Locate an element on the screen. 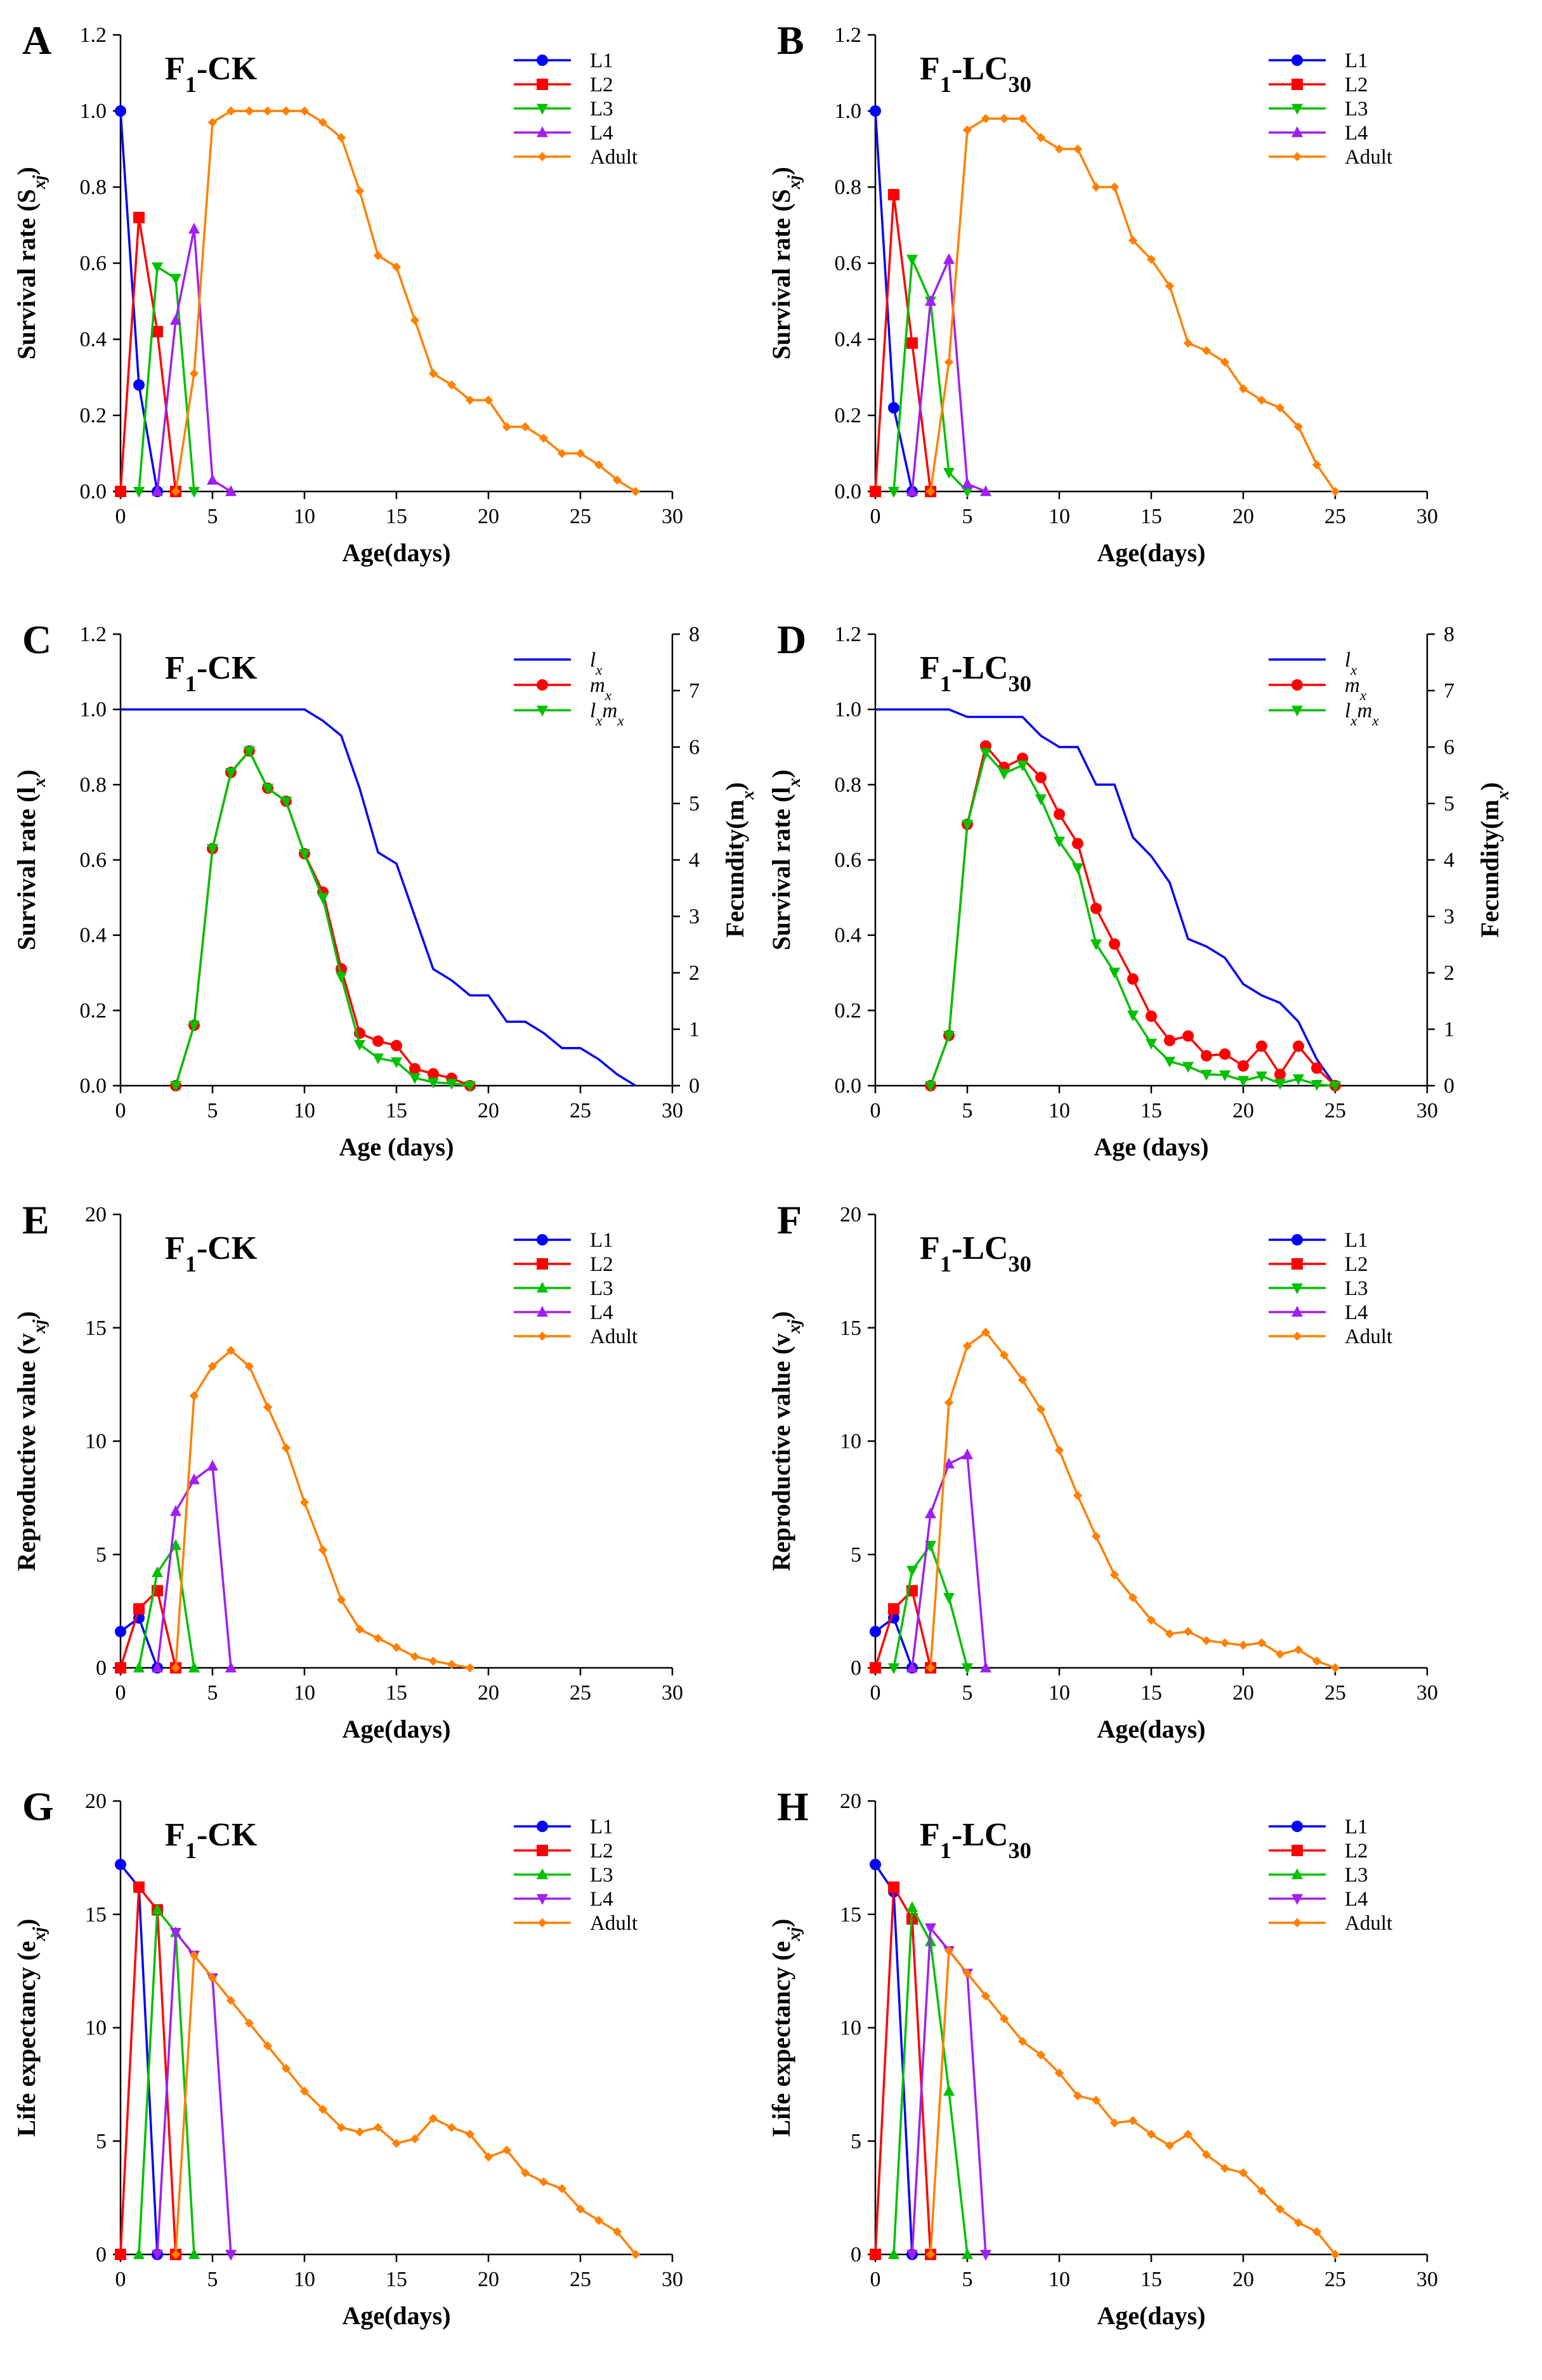 Image resolution: width=1542 pixels, height=2380 pixels. panel-letter: E is located at coordinates (35, 1219).